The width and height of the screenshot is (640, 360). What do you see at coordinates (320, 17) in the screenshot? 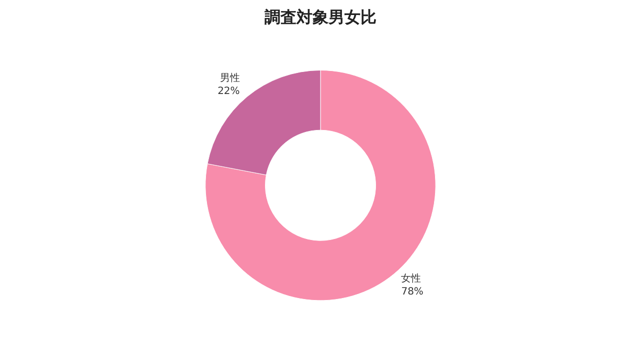
I see `chart-title: 調査対象男女比` at bounding box center [320, 17].